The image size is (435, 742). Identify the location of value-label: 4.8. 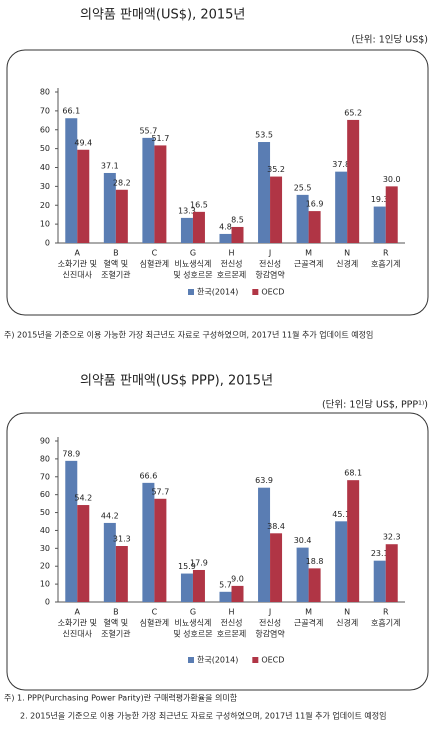
(225, 226).